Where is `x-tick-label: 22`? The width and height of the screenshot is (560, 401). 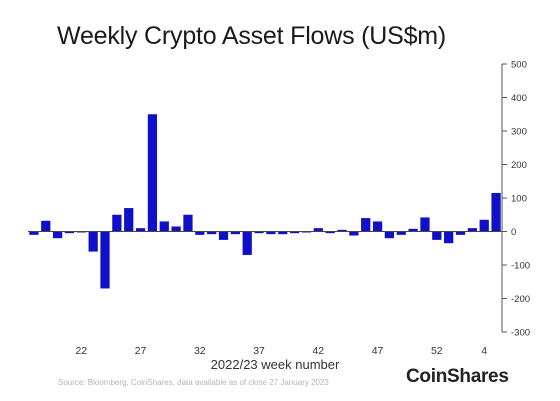 x-tick-label: 22 is located at coordinates (81, 351).